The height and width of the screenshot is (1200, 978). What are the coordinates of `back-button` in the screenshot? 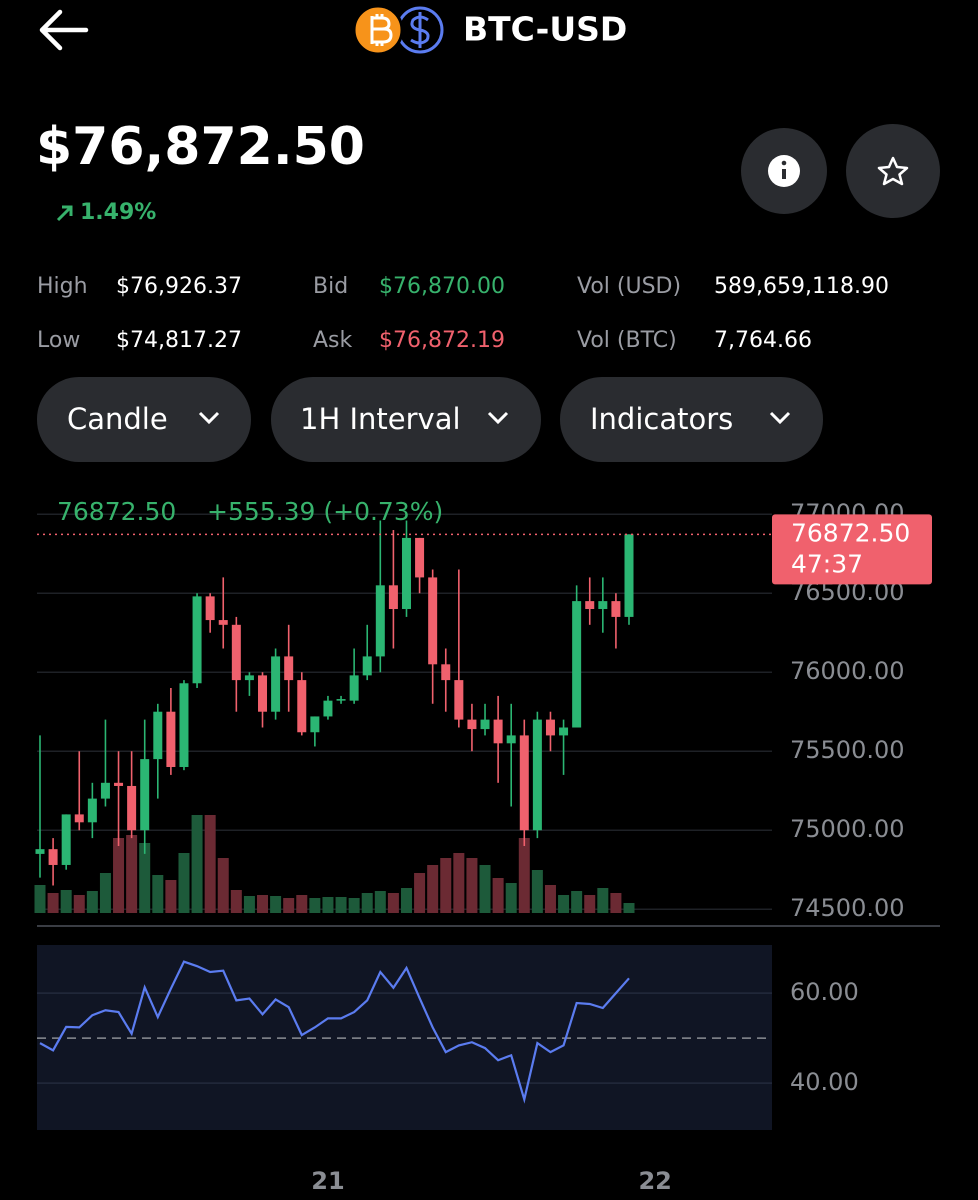 It's located at (64, 30).